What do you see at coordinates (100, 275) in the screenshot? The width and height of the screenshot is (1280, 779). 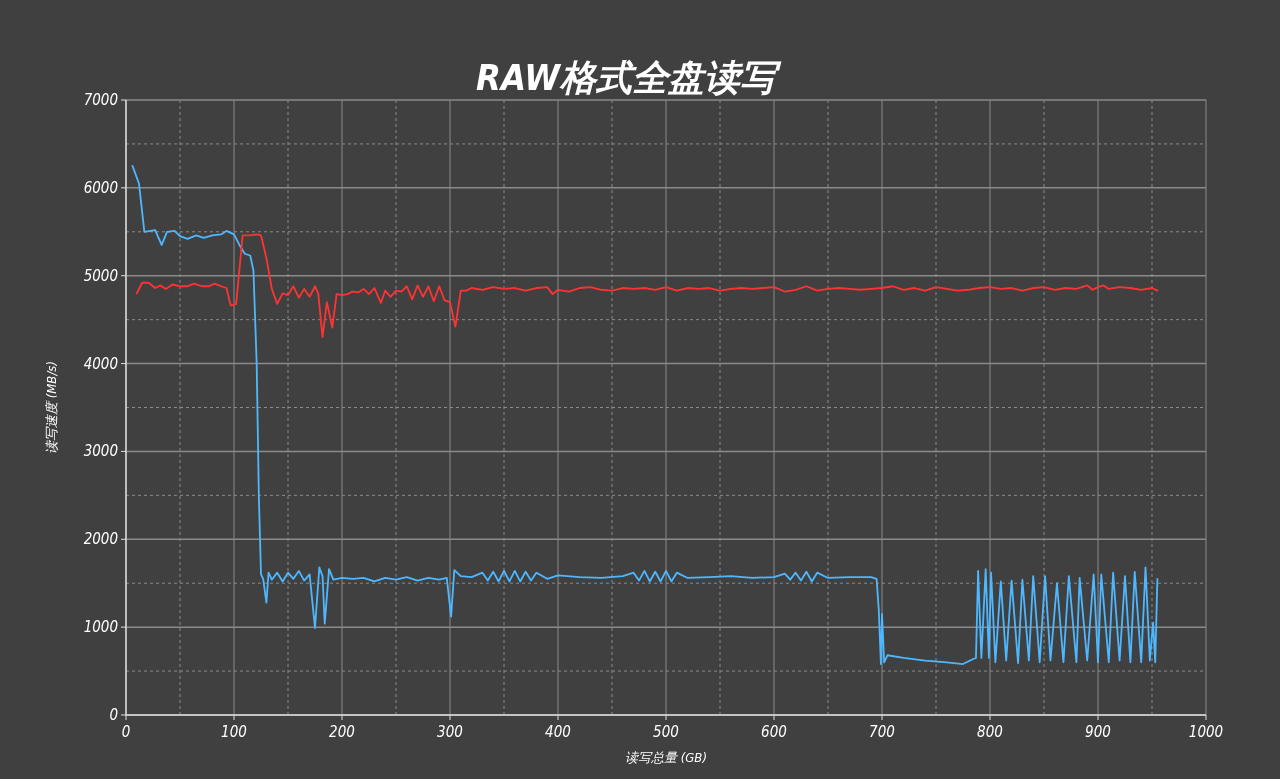 I see `y-tick-label: 5000` at bounding box center [100, 275].